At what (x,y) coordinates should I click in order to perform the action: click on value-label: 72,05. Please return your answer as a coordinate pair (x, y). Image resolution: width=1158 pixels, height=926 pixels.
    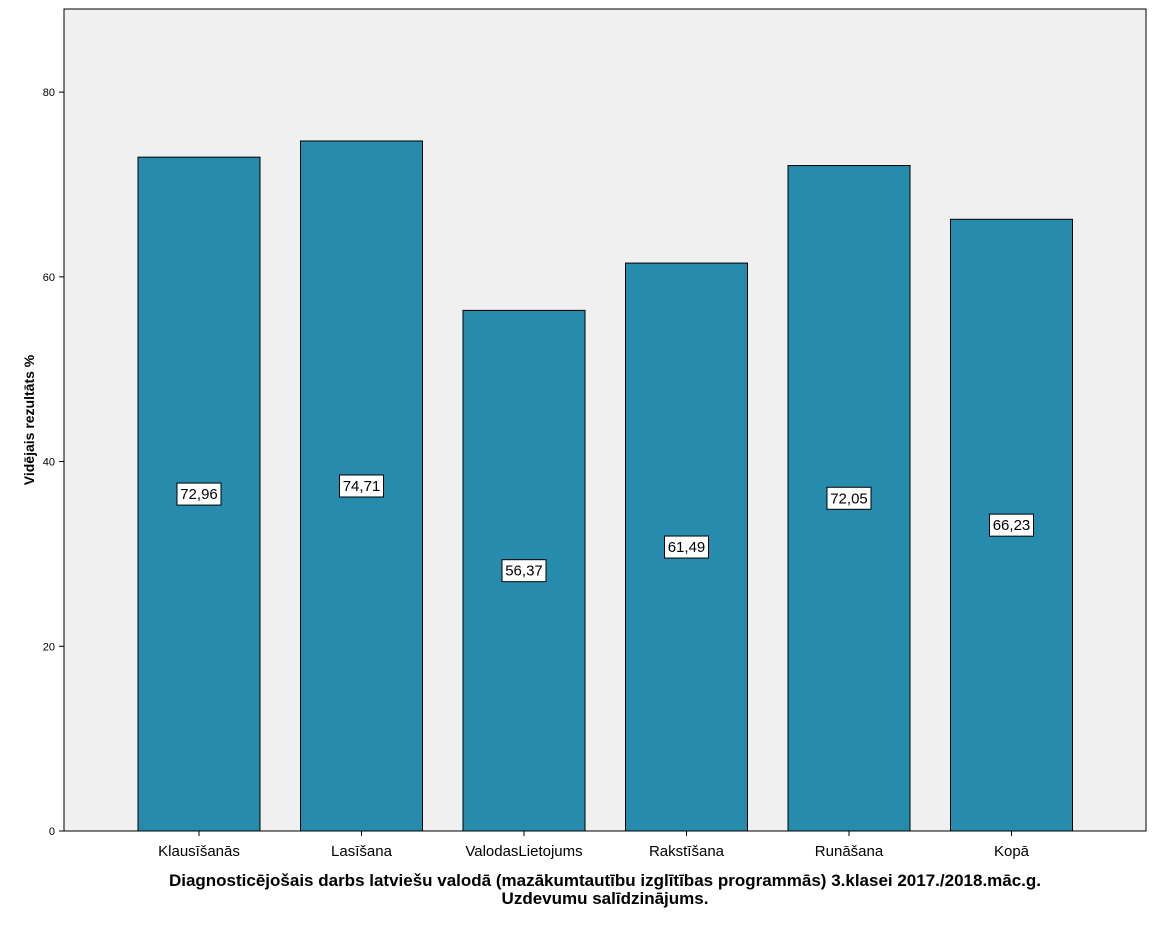
    Looking at the image, I should click on (849, 498).